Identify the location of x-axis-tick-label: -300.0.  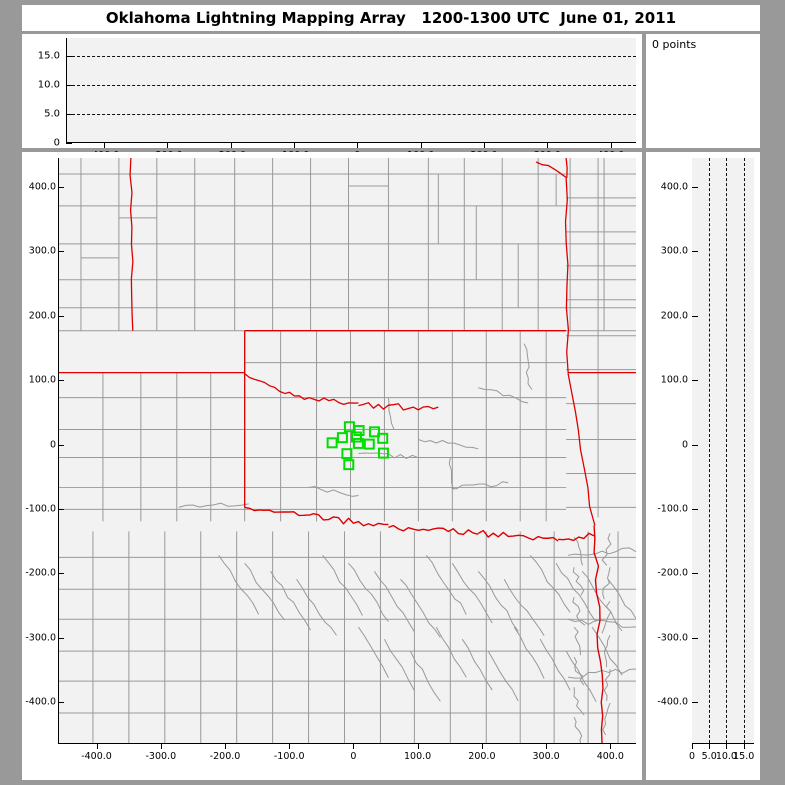
(161, 756).